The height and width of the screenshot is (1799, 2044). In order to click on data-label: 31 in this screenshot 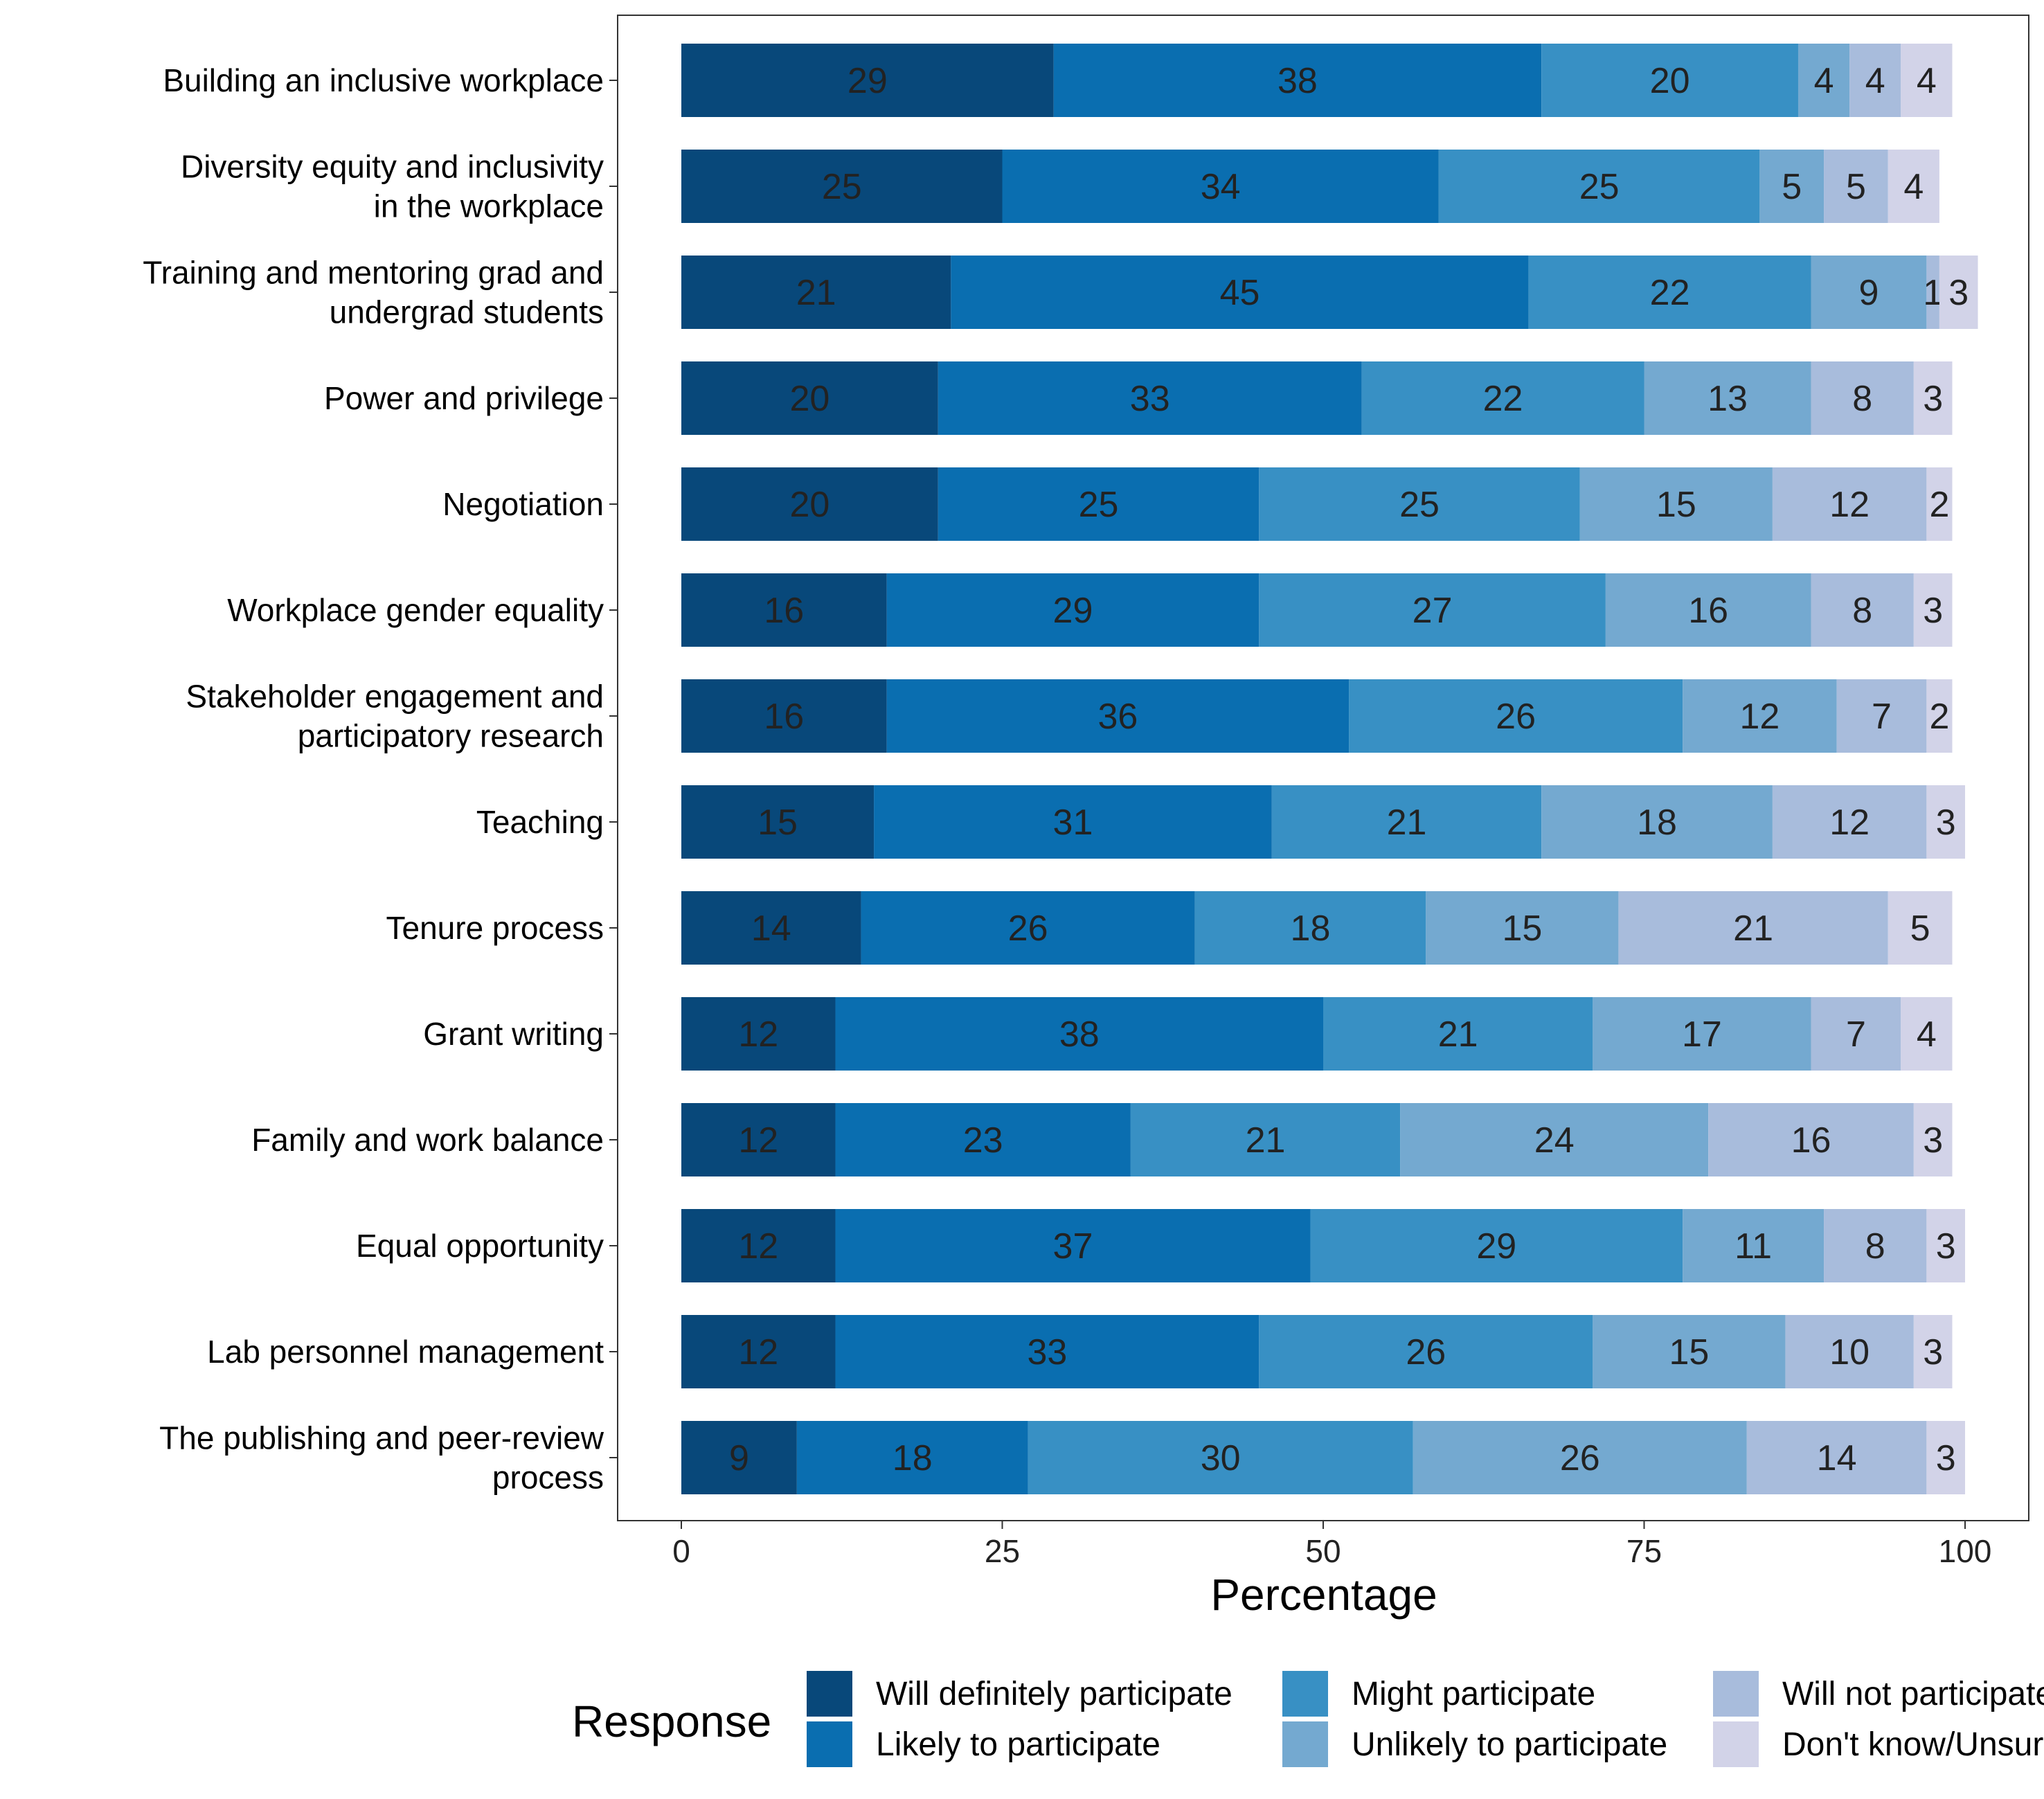, I will do `click(1073, 823)`.